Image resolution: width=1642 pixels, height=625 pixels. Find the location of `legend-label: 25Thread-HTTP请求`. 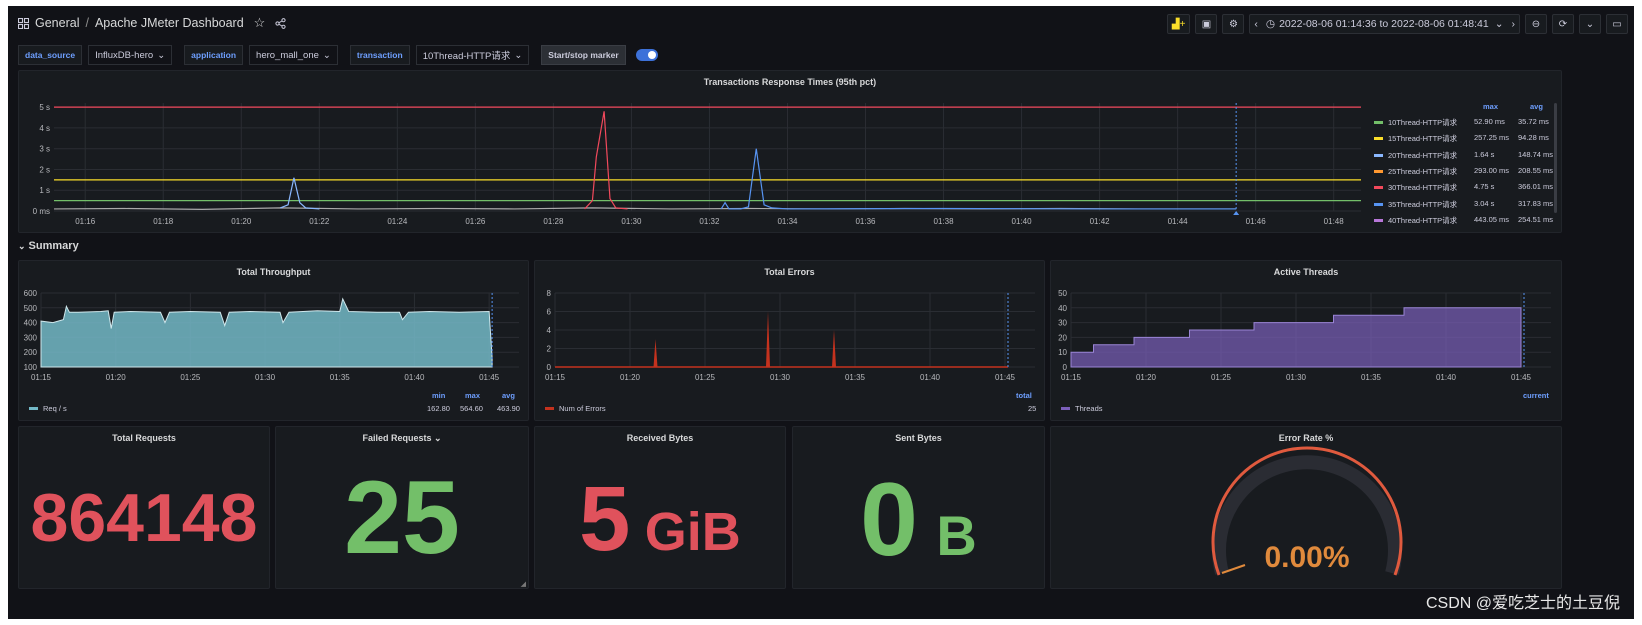

legend-label: 25Thread-HTTP请求 is located at coordinates (1423, 171).